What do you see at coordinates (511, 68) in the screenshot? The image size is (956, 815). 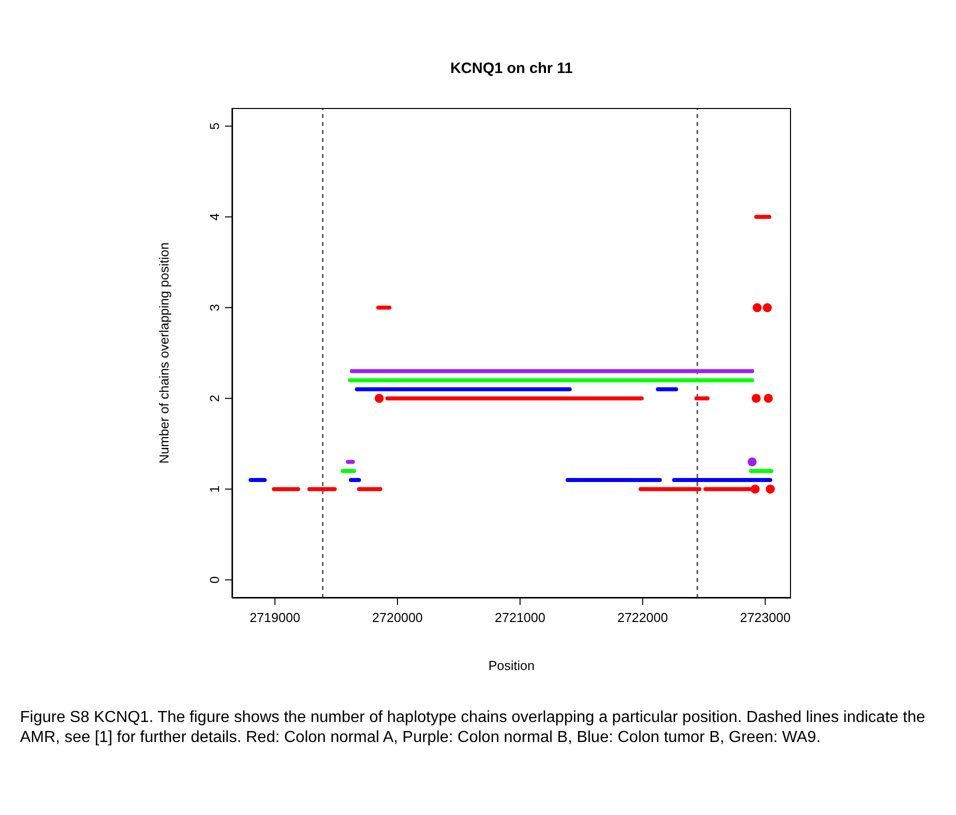 I see `chart-title: KCNQ1 on chr 11` at bounding box center [511, 68].